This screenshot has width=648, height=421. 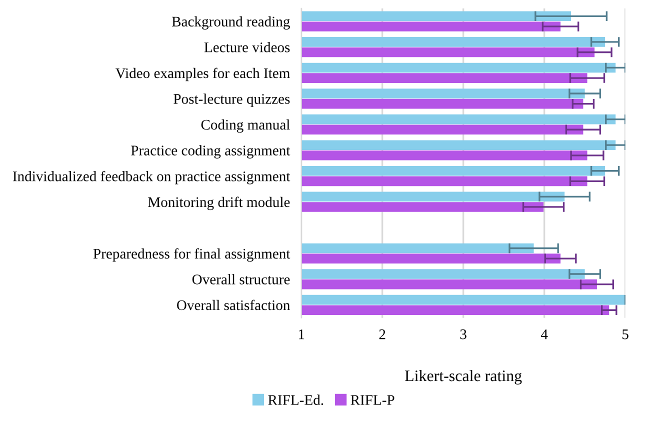 What do you see at coordinates (241, 279) in the screenshot?
I see `y-tick-label: Overall structure` at bounding box center [241, 279].